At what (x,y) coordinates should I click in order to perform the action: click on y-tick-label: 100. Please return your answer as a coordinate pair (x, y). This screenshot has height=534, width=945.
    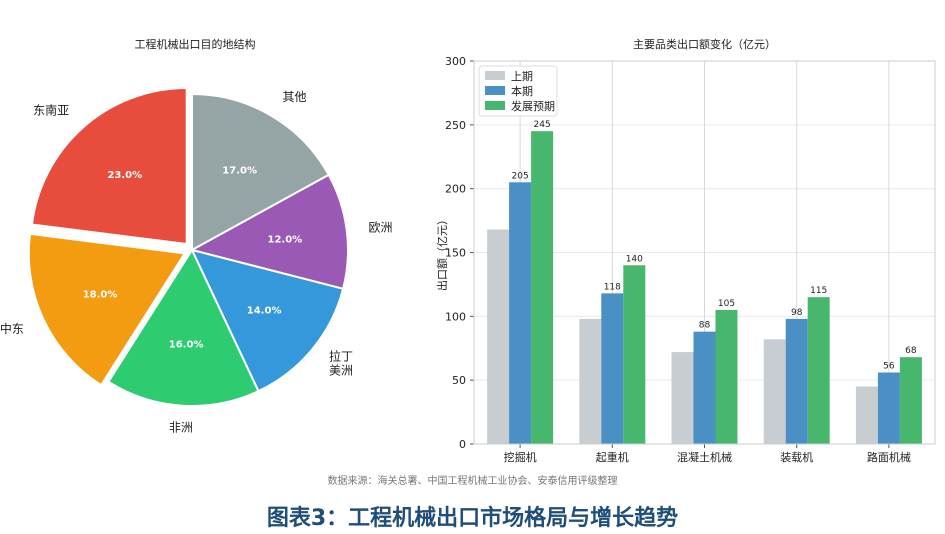
    Looking at the image, I should click on (455, 316).